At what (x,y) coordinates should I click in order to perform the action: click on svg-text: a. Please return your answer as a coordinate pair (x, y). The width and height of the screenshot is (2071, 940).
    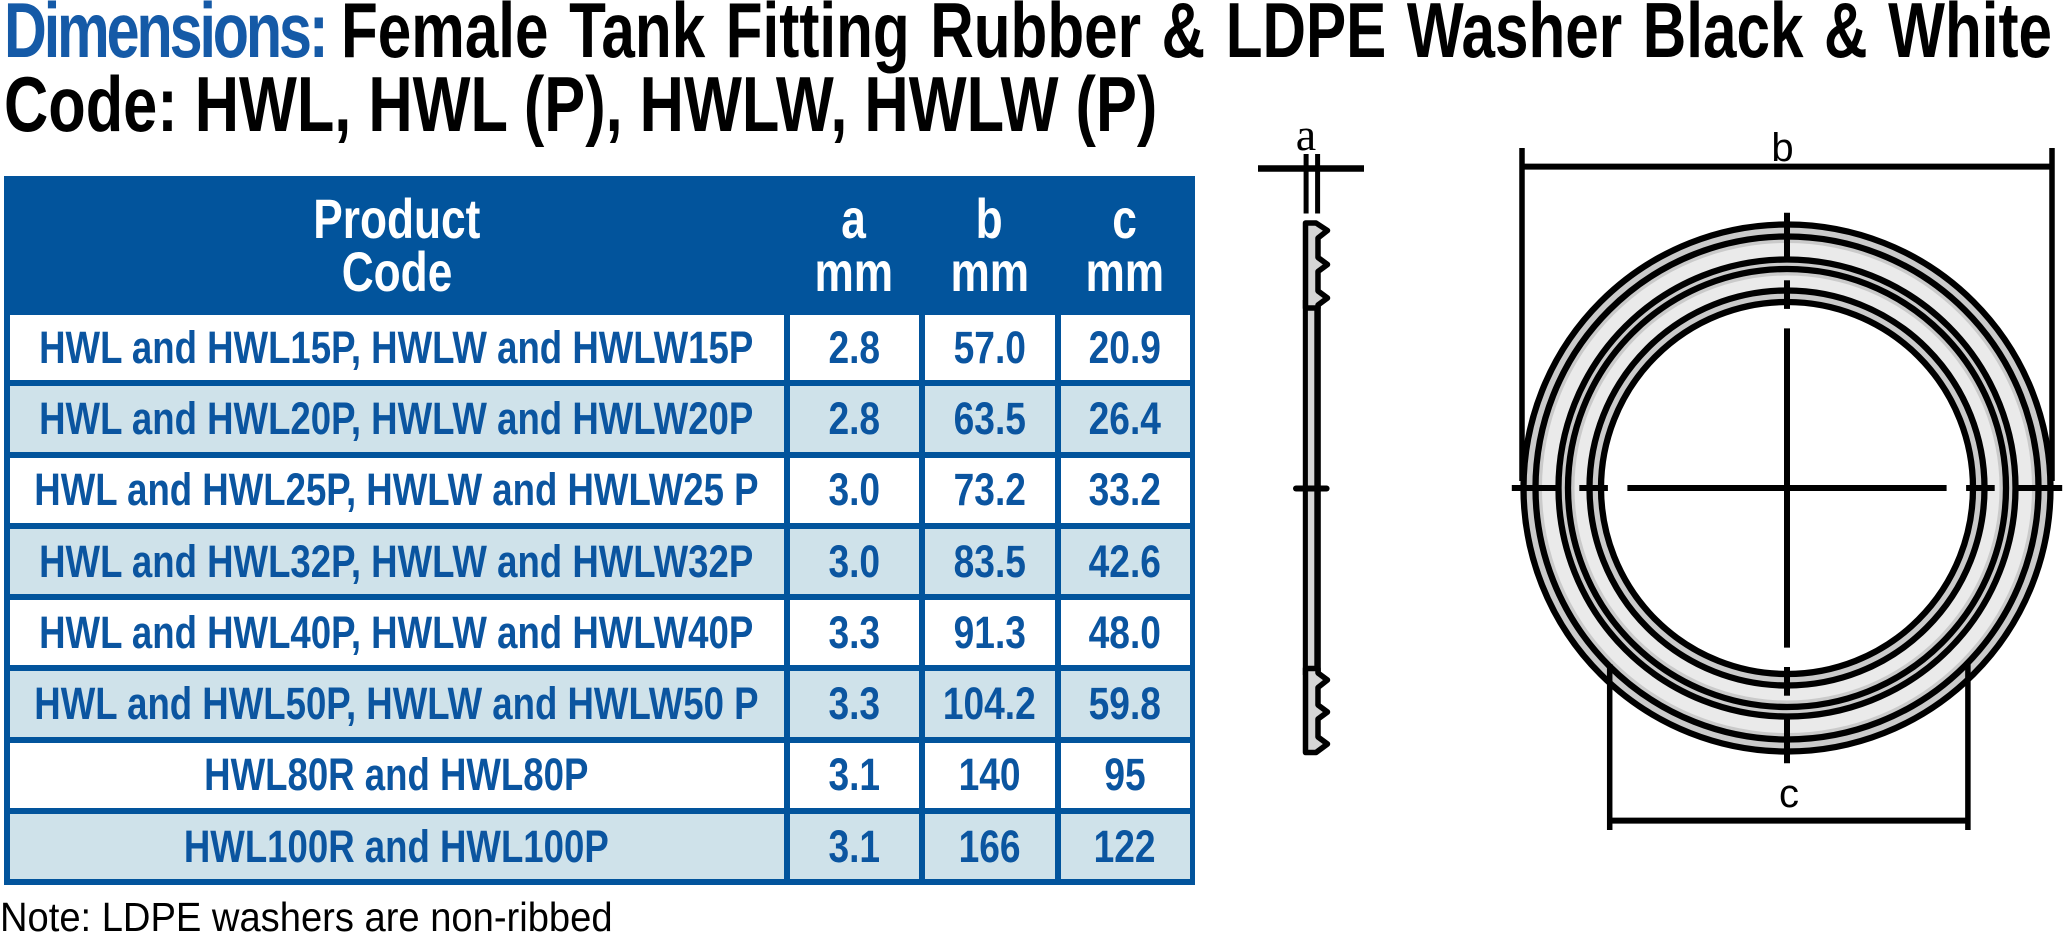
    Looking at the image, I should click on (1306, 134).